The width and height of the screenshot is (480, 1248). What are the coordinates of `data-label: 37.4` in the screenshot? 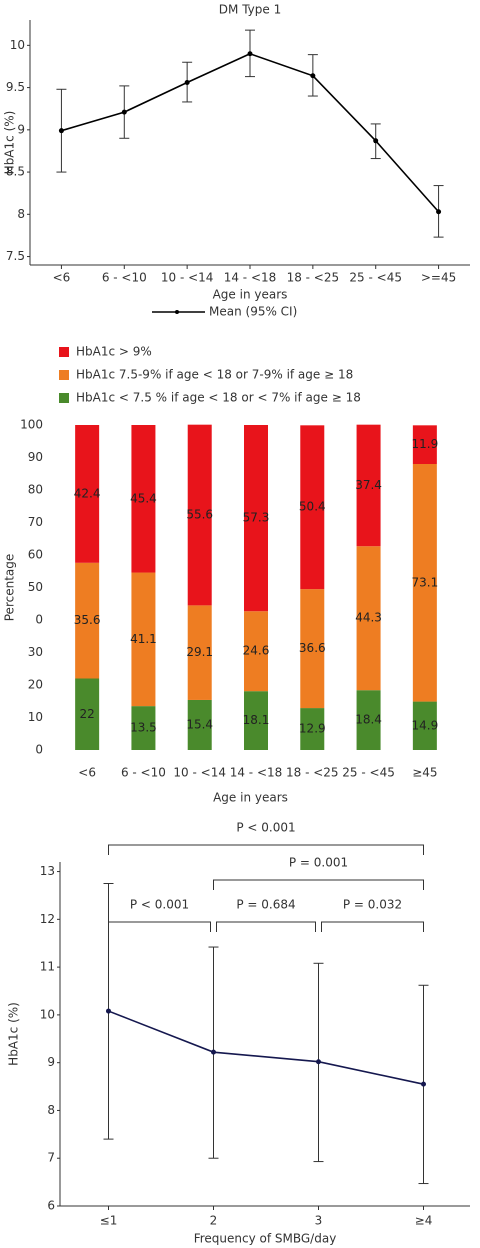 It's located at (368, 485).